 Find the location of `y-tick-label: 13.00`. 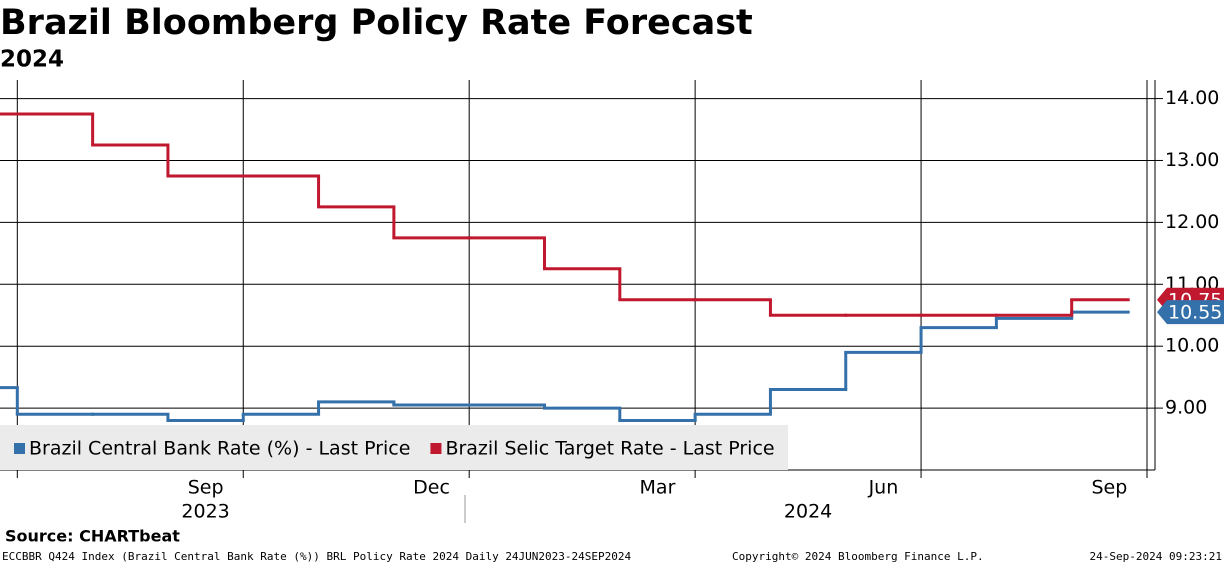

y-tick-label: 13.00 is located at coordinates (1192, 160).